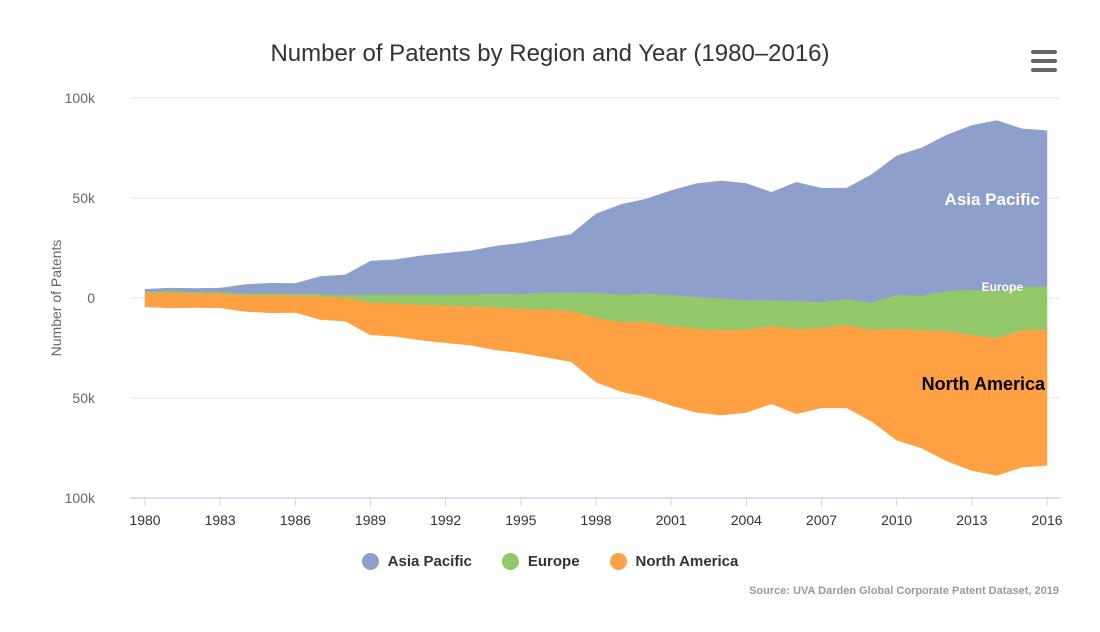  I want to click on x-tick-label: 1992, so click(445, 520).